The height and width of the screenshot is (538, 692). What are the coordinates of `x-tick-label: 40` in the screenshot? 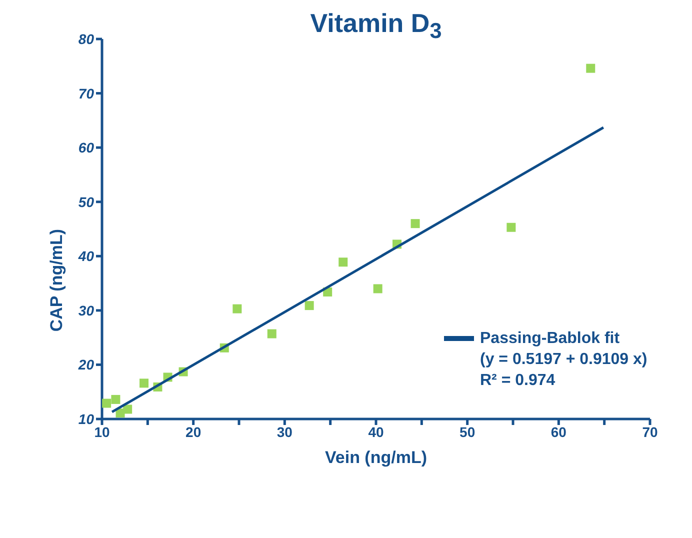 It's located at (376, 432).